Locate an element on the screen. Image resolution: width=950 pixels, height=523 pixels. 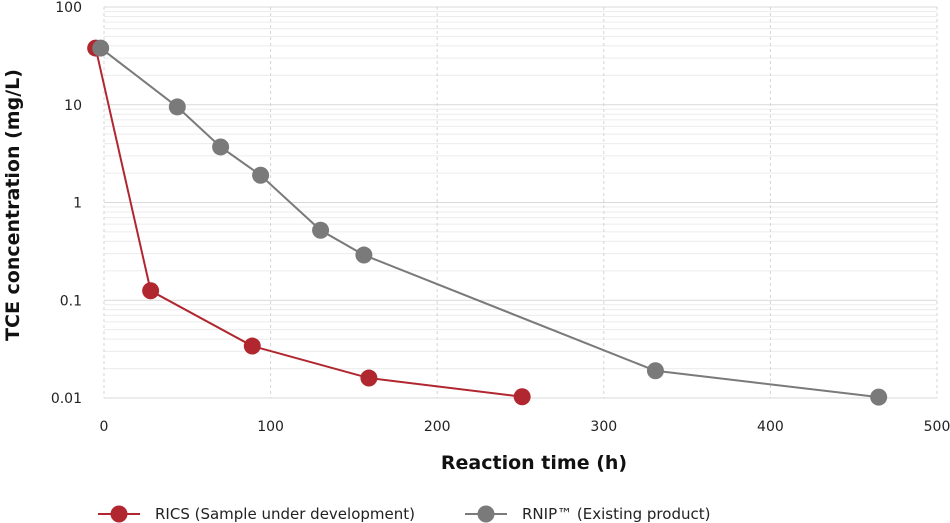
y-tick-label: 1 is located at coordinates (77, 204).